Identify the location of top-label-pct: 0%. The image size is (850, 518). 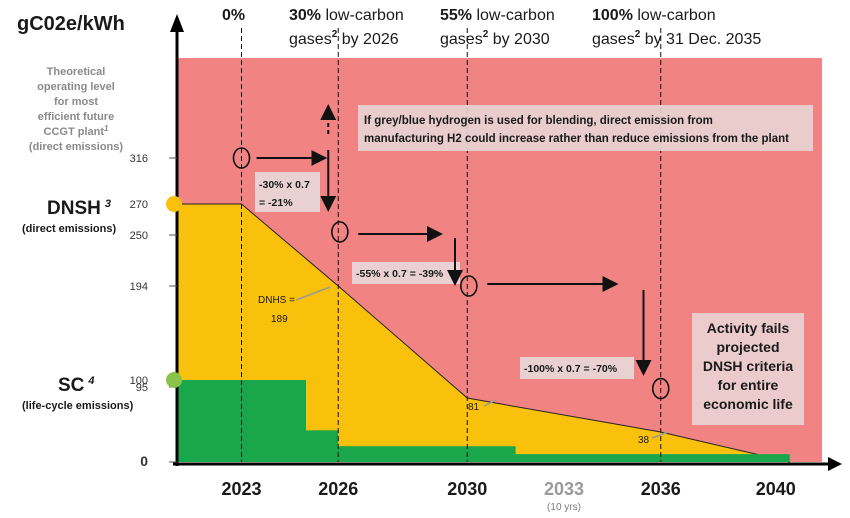
(233, 15).